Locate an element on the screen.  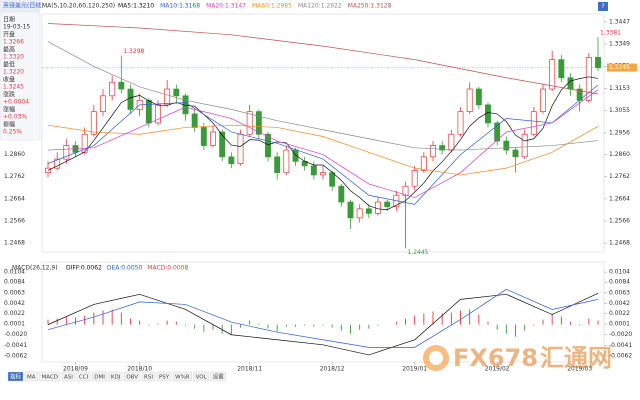
tab-label: OBV is located at coordinates (132, 377).